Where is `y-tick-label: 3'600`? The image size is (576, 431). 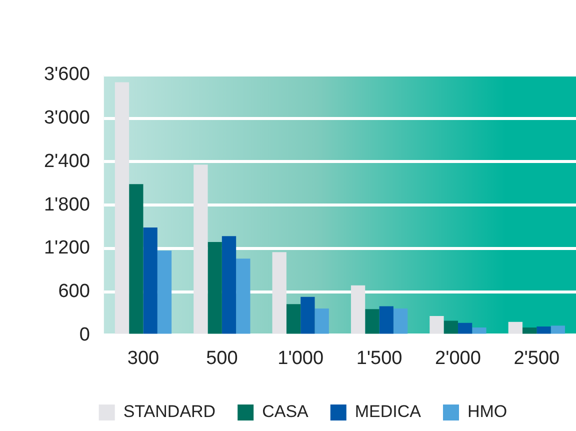 y-tick-label: 3'600 is located at coordinates (67, 75).